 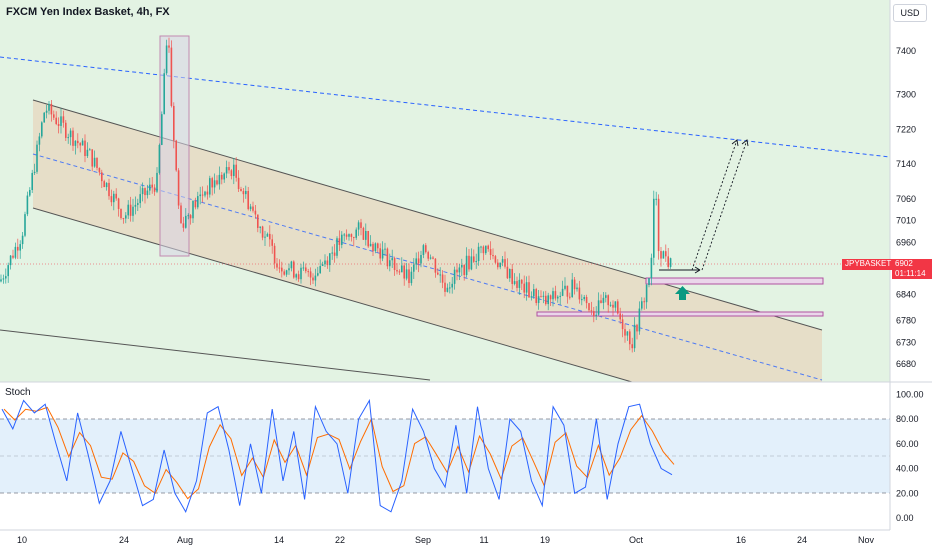 I want to click on stoch-tick-label: 0.00, so click(x=905, y=518).